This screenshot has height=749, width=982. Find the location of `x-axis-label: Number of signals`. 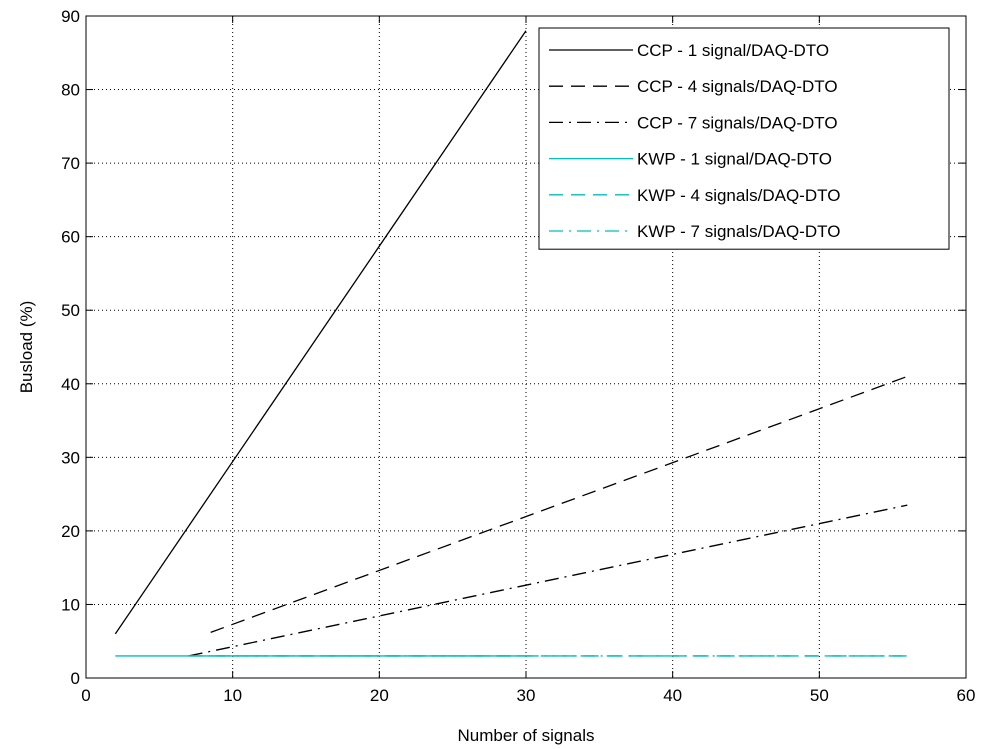

x-axis-label: Number of signals is located at coordinates (525, 735).